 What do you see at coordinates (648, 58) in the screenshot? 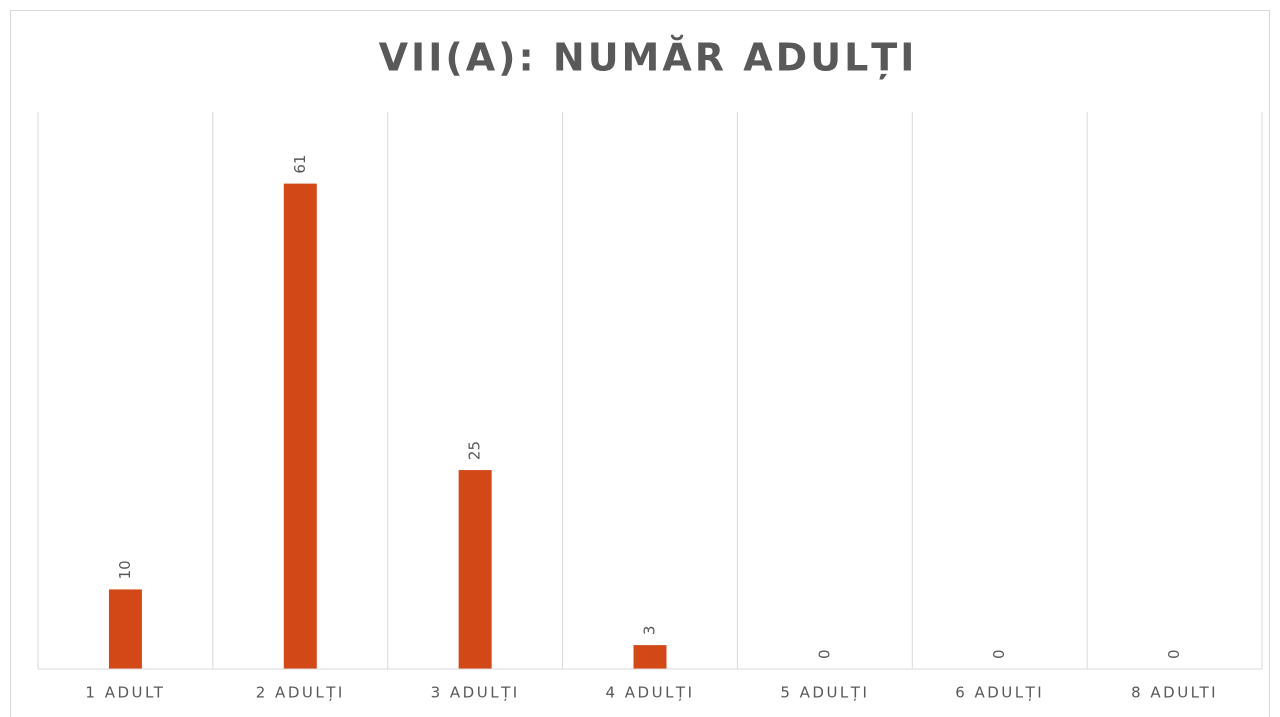
I see `chart-title: VII(A): NUMĂR ADULȚI` at bounding box center [648, 58].